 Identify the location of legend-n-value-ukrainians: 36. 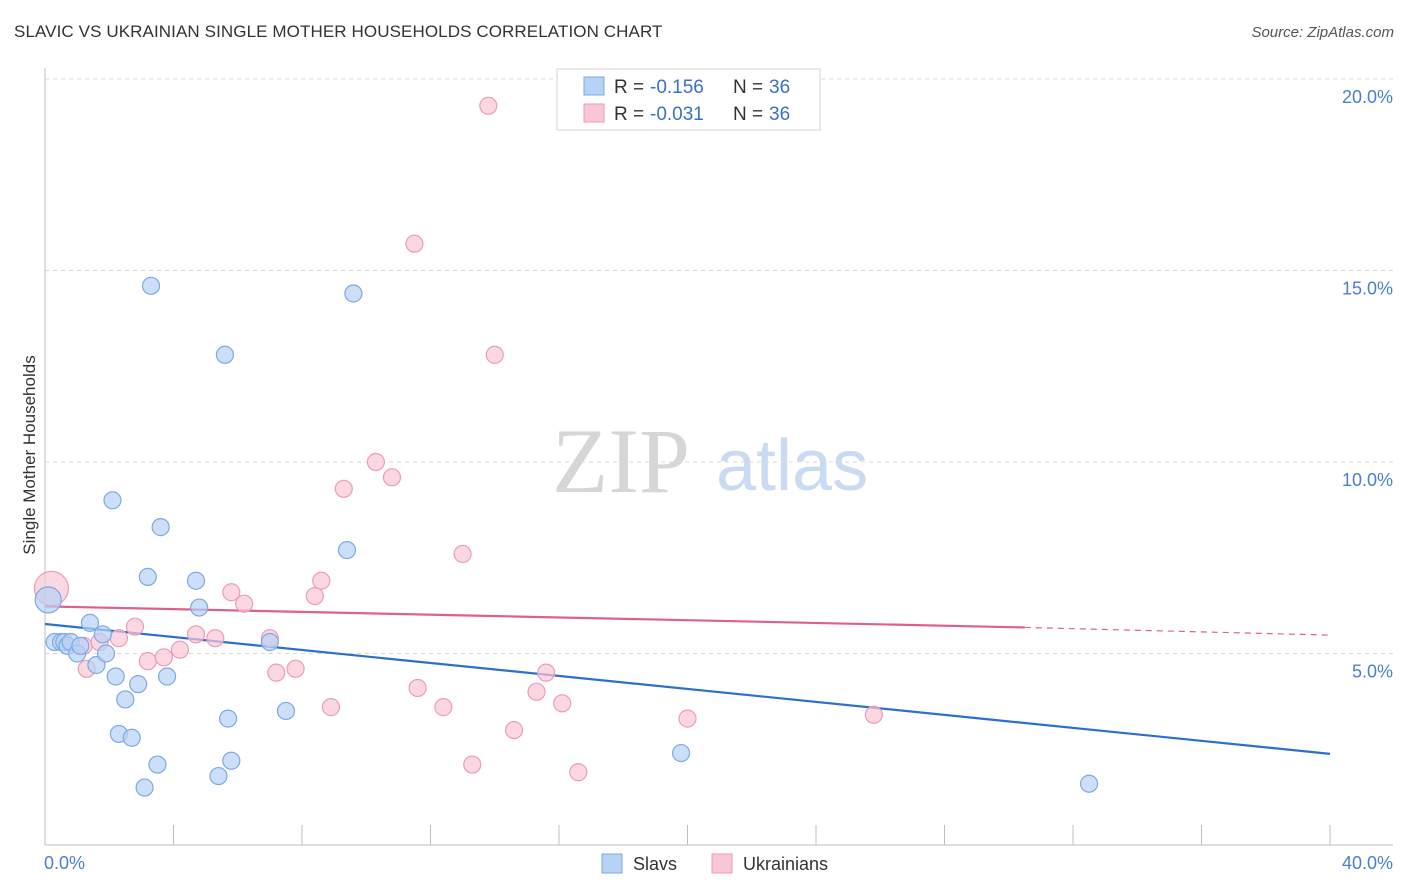
(779, 114).